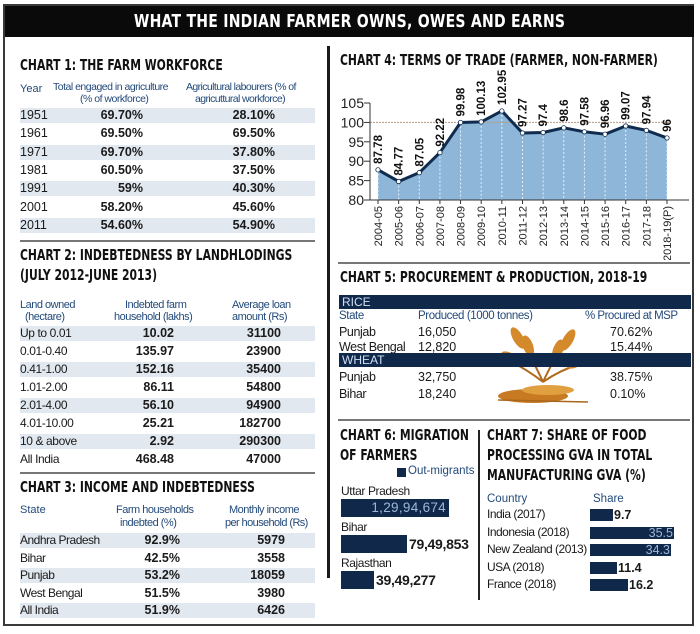 This screenshot has height=634, width=700. What do you see at coordinates (158, 423) in the screenshot?
I see `chart2-households: 25.21` at bounding box center [158, 423].